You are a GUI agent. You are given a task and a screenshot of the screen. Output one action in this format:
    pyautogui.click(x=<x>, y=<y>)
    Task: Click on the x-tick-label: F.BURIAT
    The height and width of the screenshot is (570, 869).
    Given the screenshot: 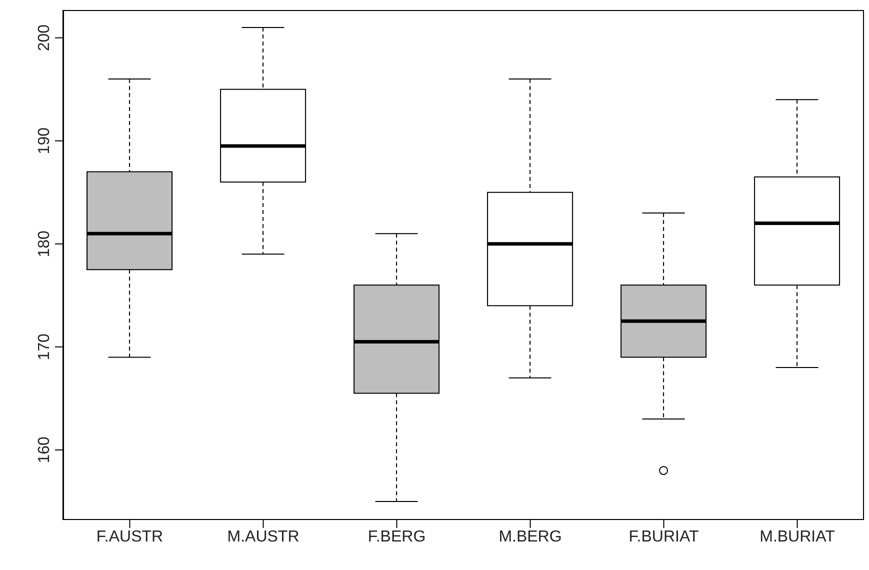 What is the action you would take?
    pyautogui.click(x=663, y=537)
    